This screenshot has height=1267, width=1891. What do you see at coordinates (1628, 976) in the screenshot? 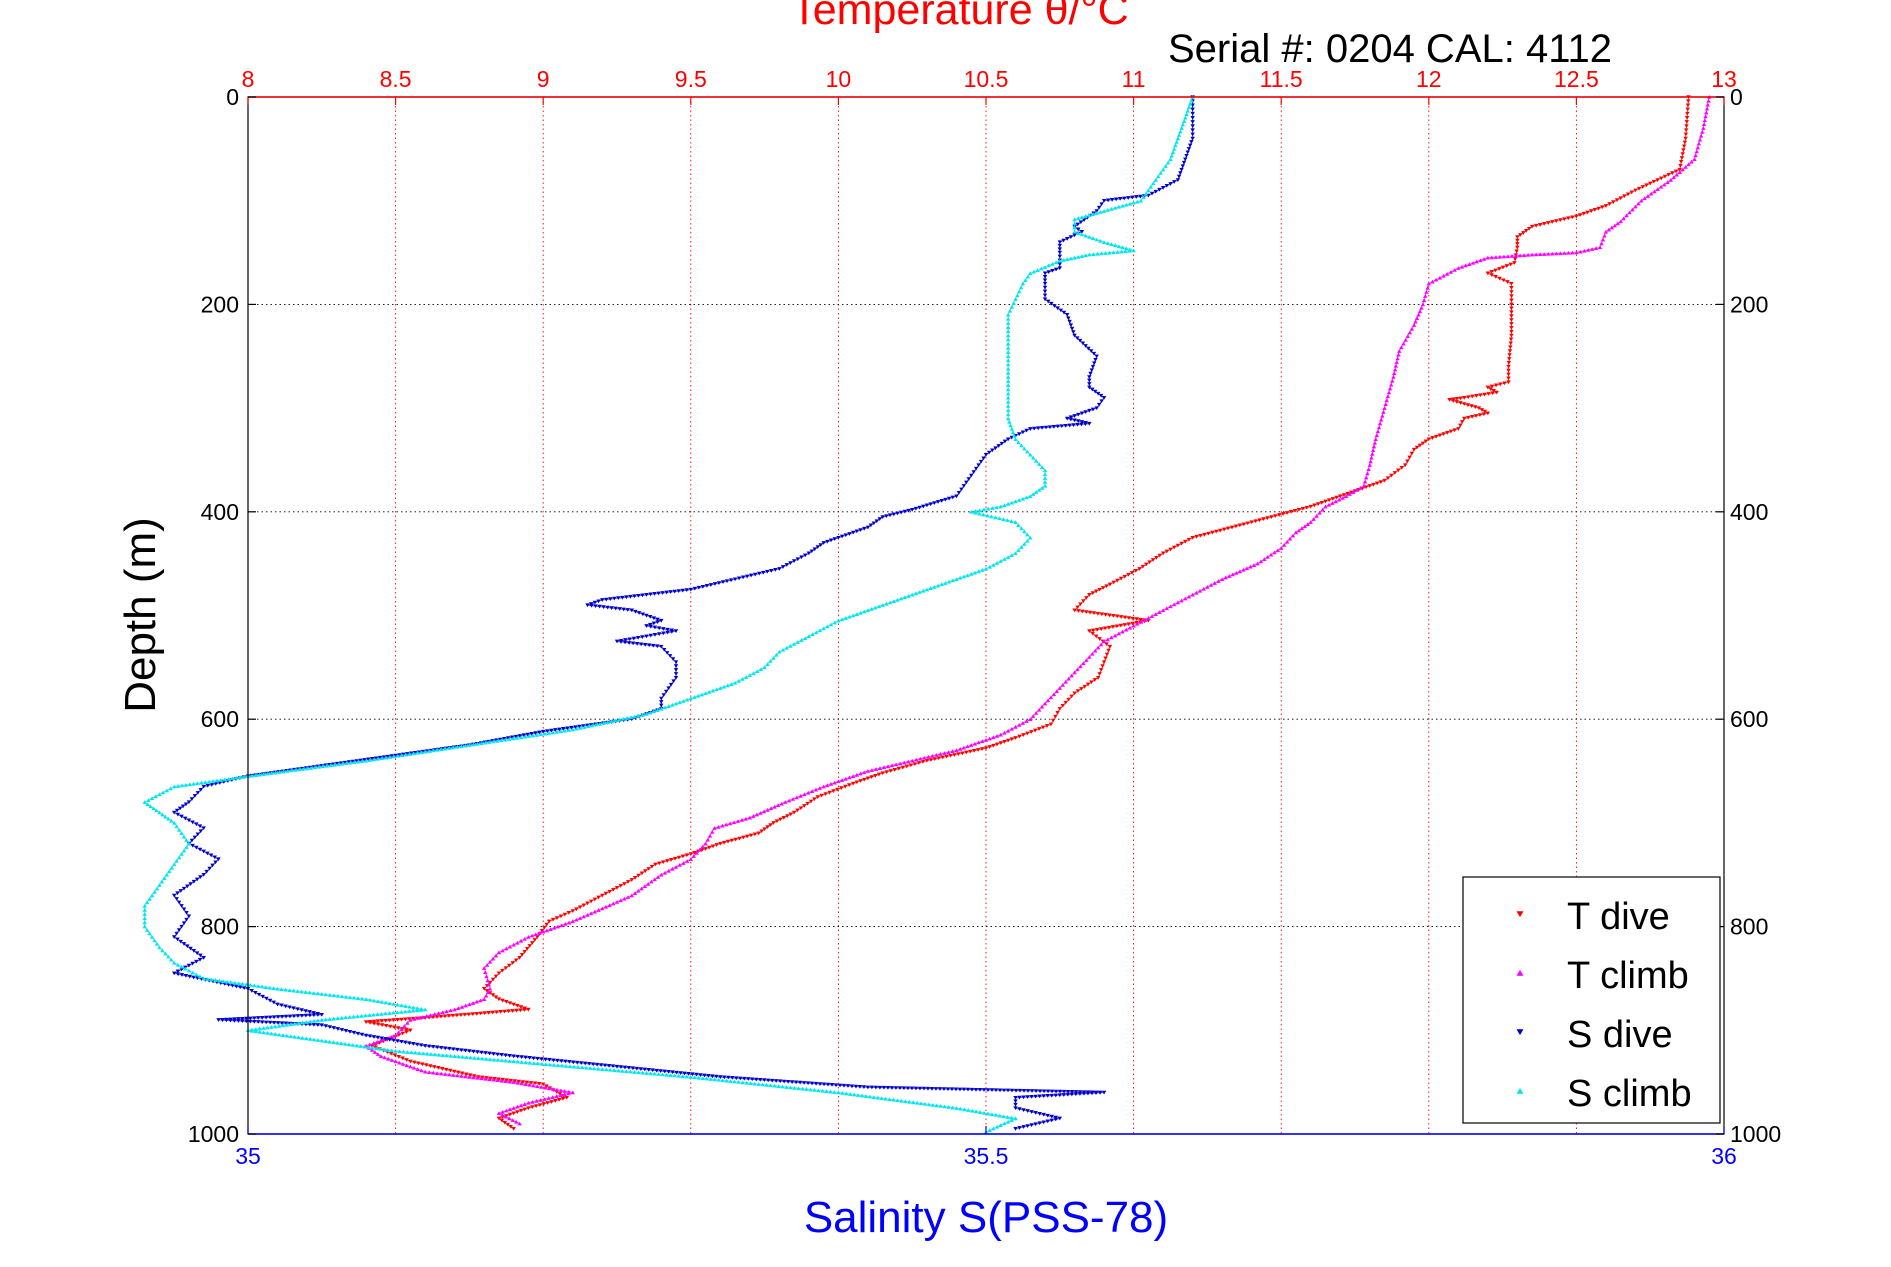
I see `legend-label: T climb` at bounding box center [1628, 976].